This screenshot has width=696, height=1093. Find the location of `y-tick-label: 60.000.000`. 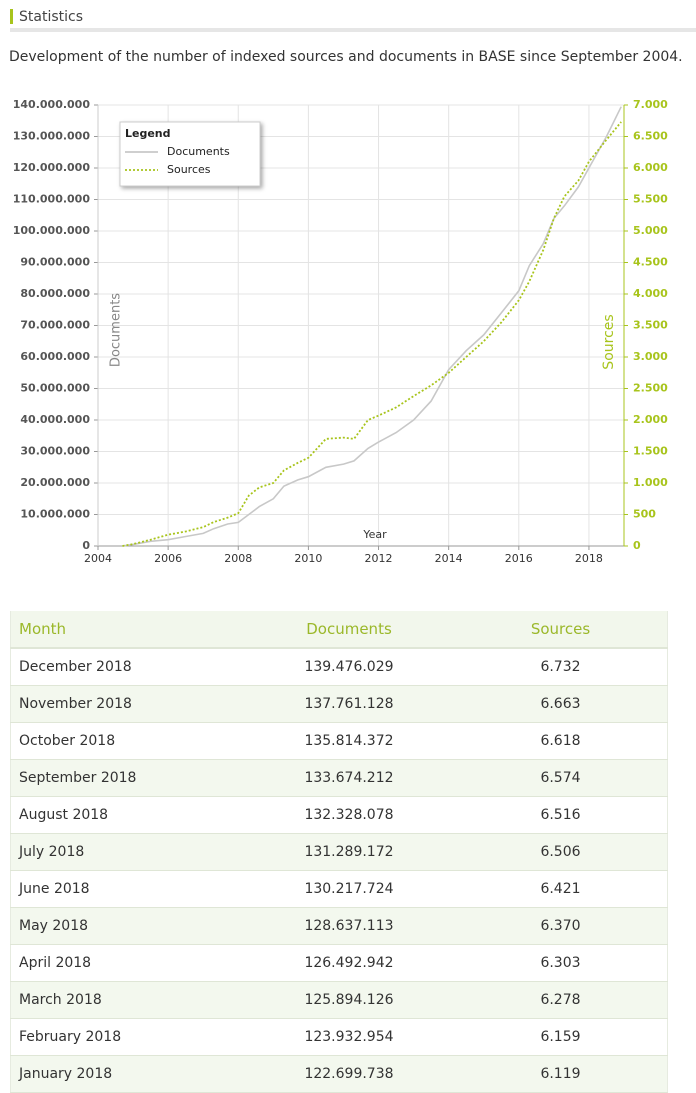

y-tick-label: 60.000.000 is located at coordinates (55, 356).